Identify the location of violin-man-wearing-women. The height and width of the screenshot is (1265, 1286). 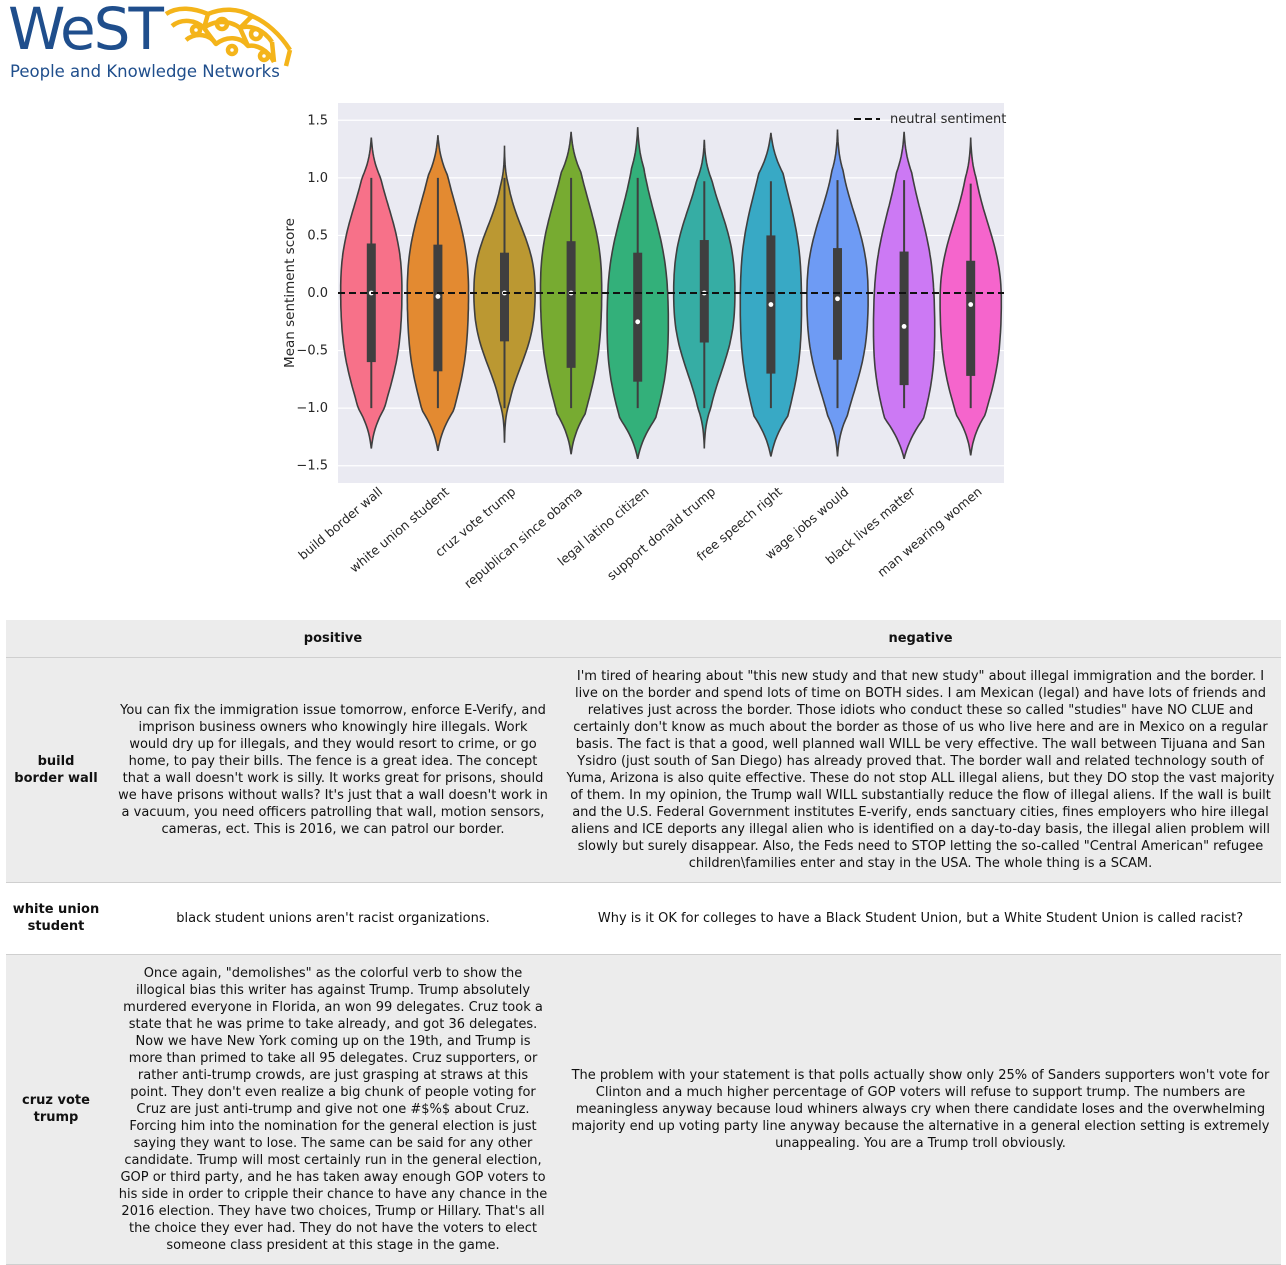
(971, 296).